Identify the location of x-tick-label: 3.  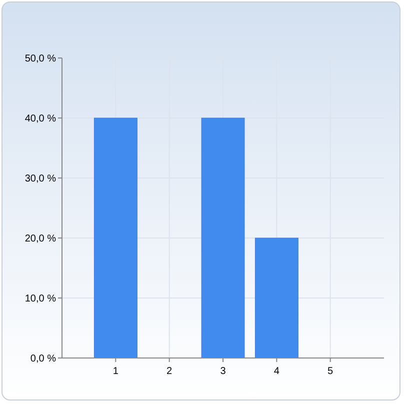
(223, 371).